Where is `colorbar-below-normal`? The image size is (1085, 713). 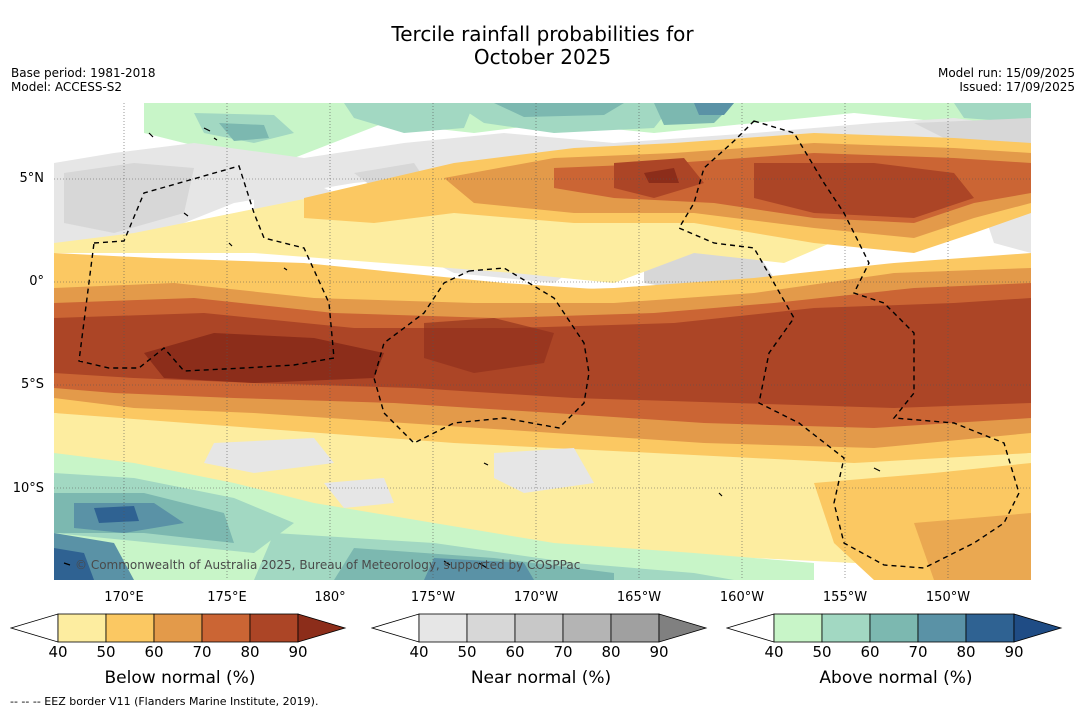
colorbar-below-normal is located at coordinates (178, 628).